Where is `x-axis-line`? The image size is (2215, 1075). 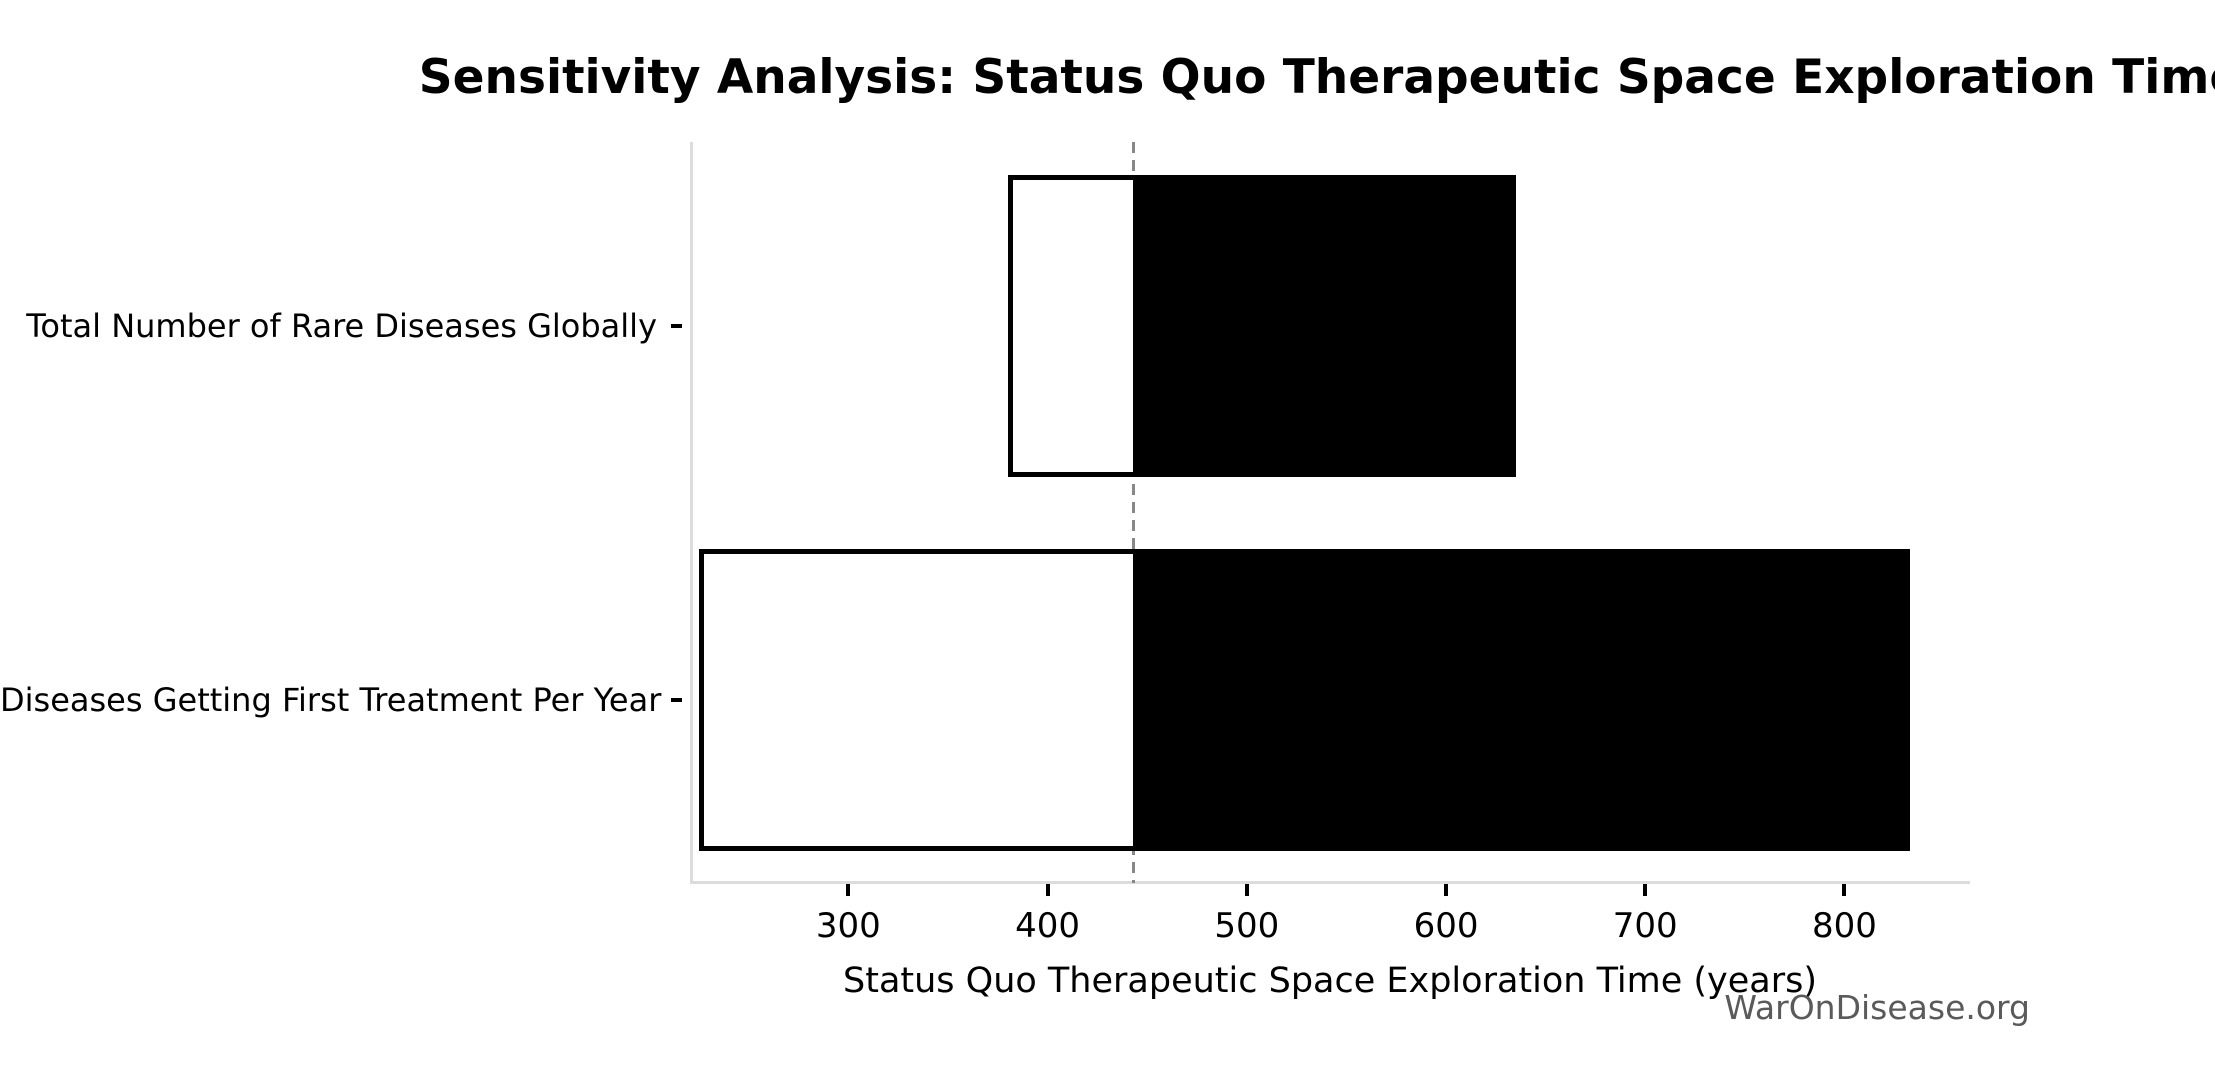
x-axis-line is located at coordinates (1330, 882).